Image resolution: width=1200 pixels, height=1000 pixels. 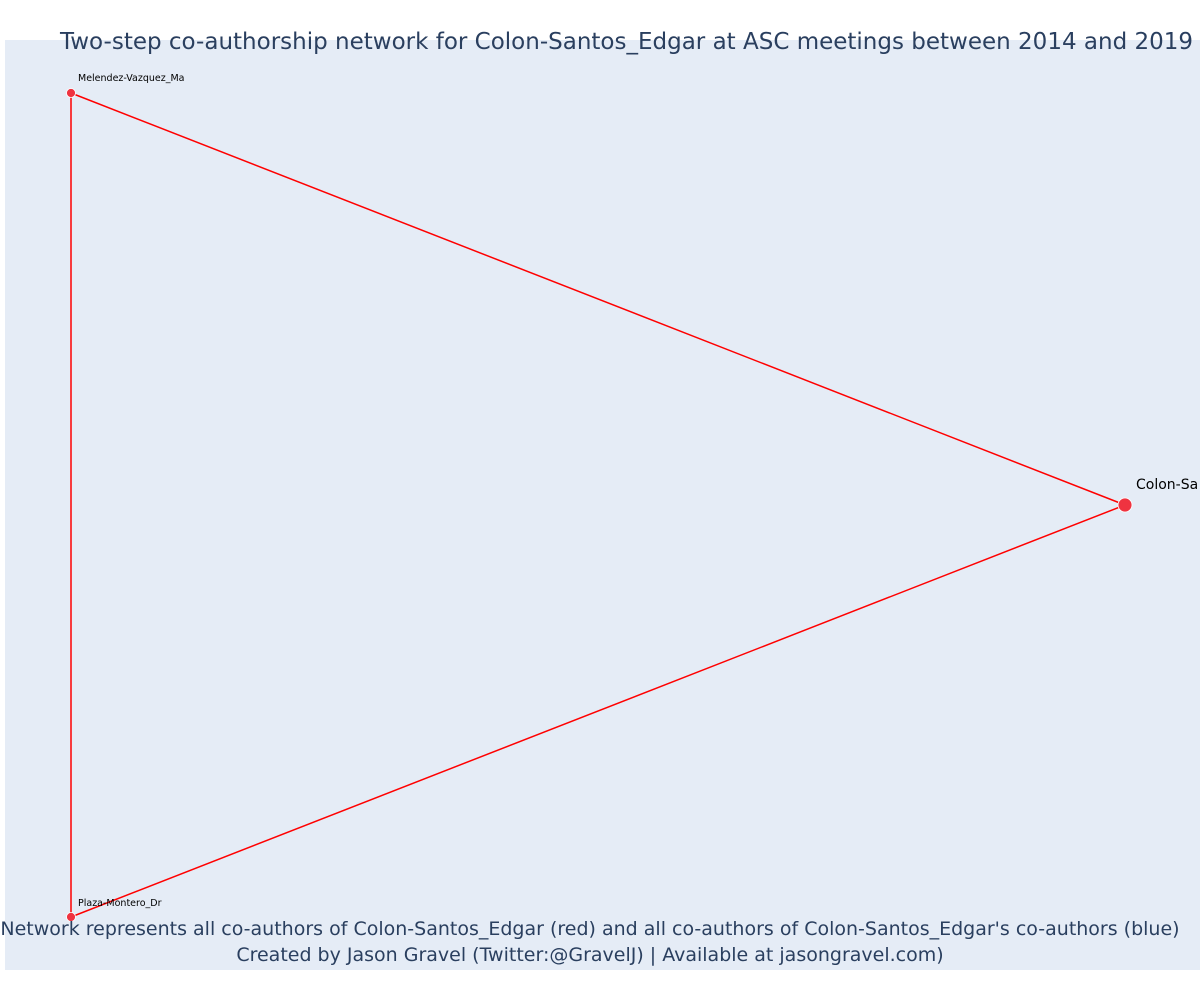 I want to click on node-plaza, so click(x=71, y=917).